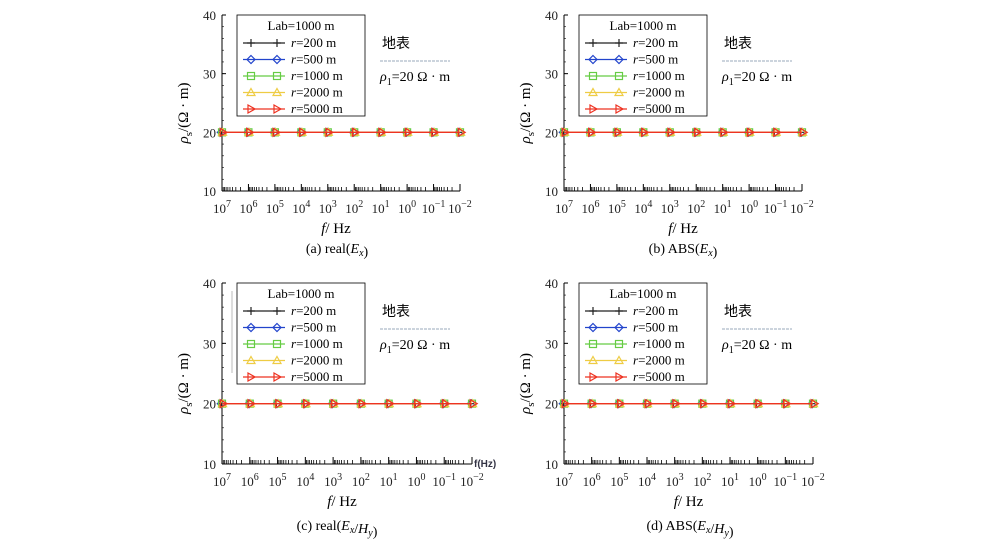  Describe the element at coordinates (301, 293) in the screenshot. I see `legend-header: Lab=1000 m` at that location.